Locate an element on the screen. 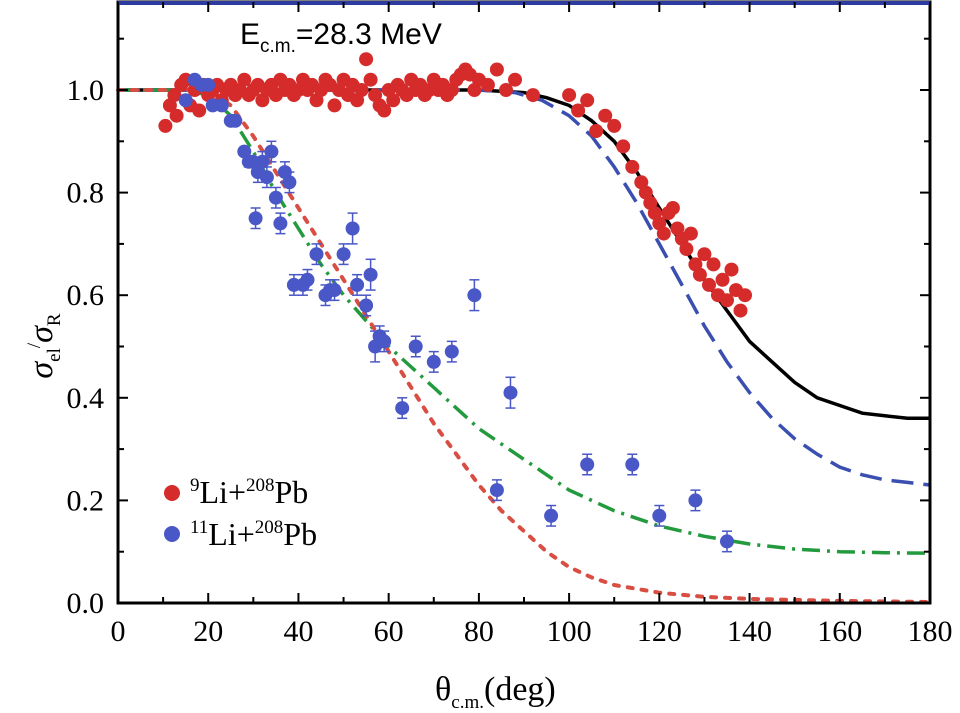 Image resolution: width=960 pixels, height=713 pixels. x-tick-label: 60 is located at coordinates (389, 631).